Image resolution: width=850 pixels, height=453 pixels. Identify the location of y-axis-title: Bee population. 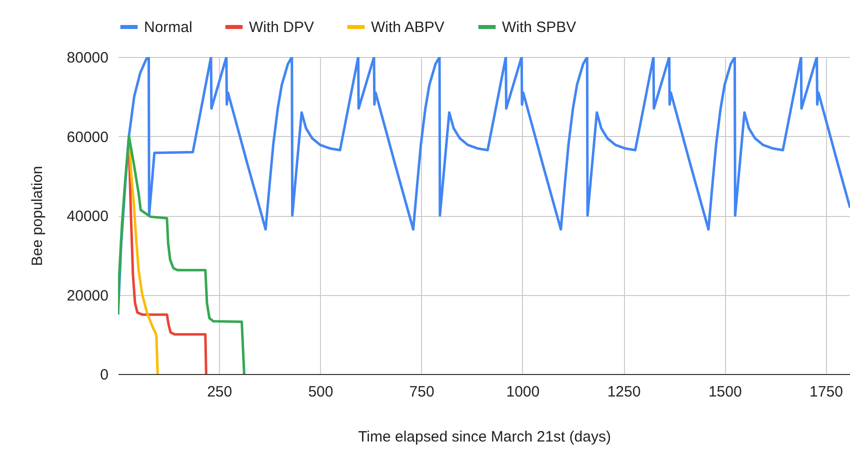
(37, 216).